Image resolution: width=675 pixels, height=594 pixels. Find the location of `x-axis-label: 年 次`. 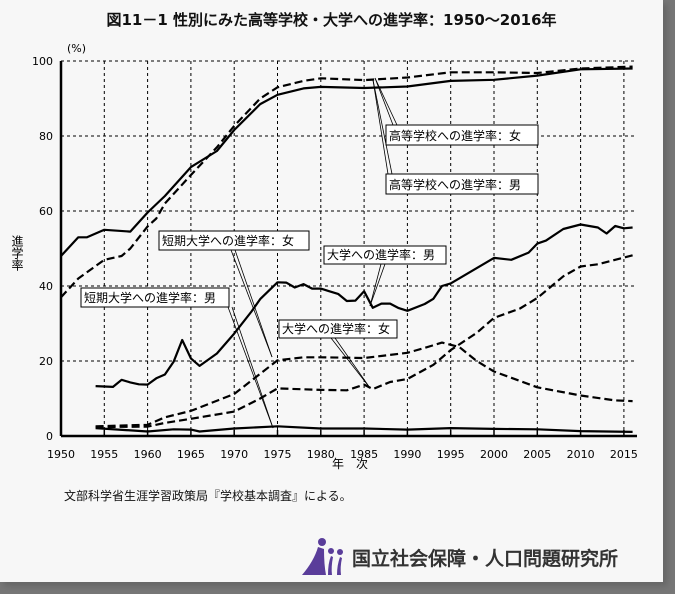

x-axis-label: 年 次 is located at coordinates (350, 464).